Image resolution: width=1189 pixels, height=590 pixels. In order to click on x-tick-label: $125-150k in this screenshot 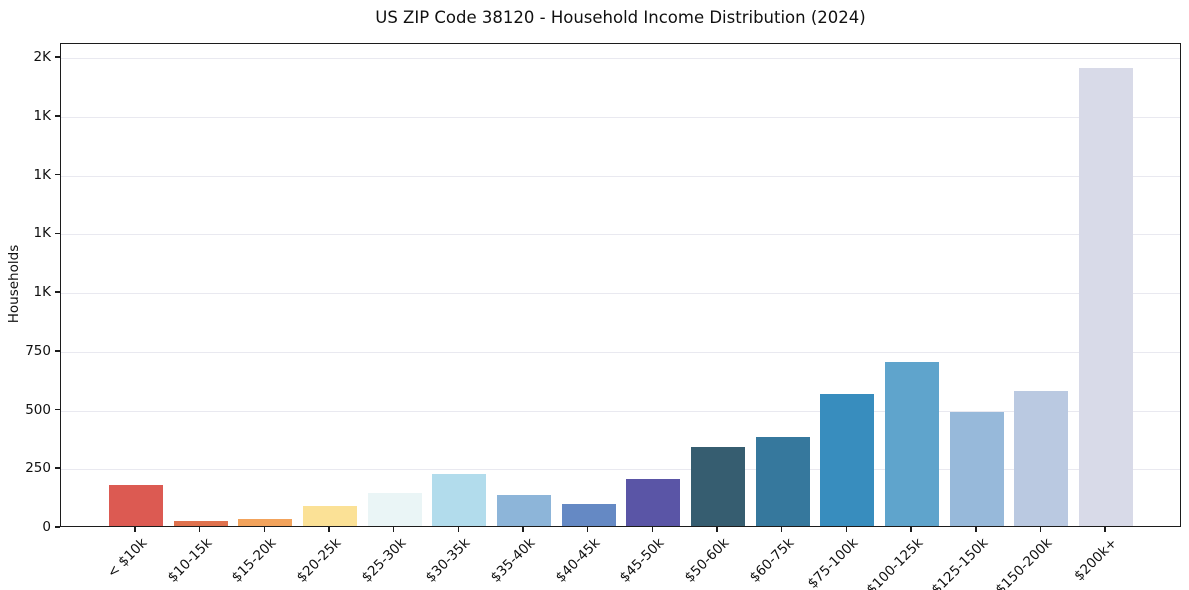, I will do `click(960, 562)`.